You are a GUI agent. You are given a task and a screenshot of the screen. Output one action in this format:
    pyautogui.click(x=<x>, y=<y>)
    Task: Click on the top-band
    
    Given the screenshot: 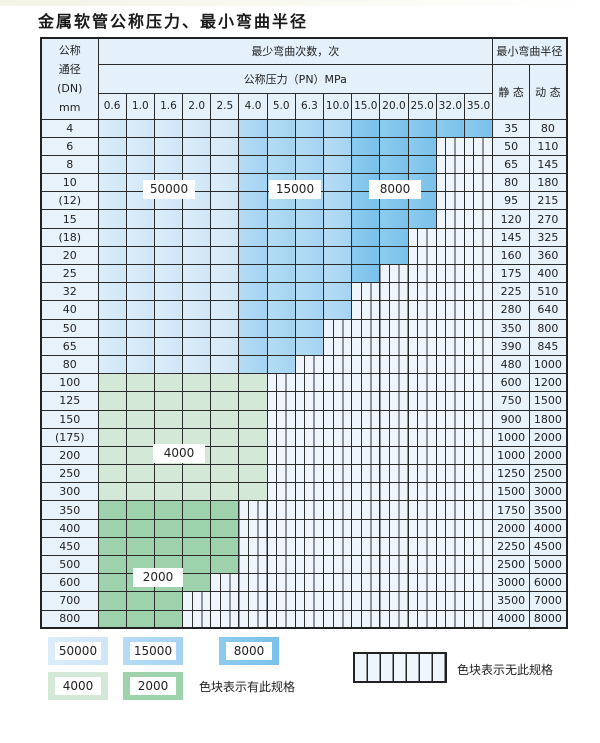 What is the action you would take?
    pyautogui.click(x=300, y=3)
    